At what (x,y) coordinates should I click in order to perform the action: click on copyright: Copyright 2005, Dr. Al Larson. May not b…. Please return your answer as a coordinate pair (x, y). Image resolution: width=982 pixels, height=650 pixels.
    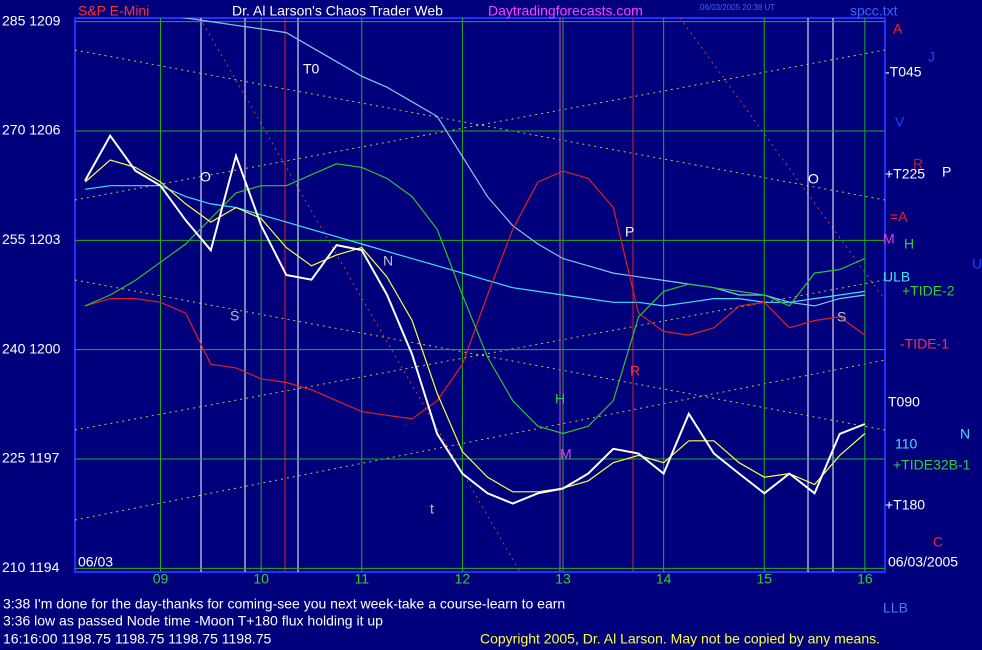
    Looking at the image, I should click on (680, 639).